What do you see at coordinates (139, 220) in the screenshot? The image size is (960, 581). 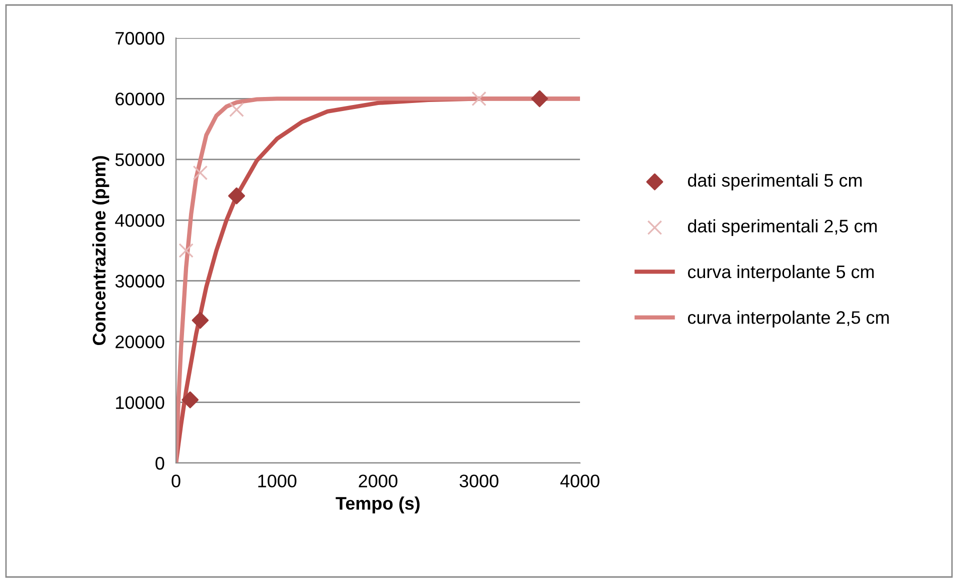 I see `y-tick-label: 40000` at bounding box center [139, 220].